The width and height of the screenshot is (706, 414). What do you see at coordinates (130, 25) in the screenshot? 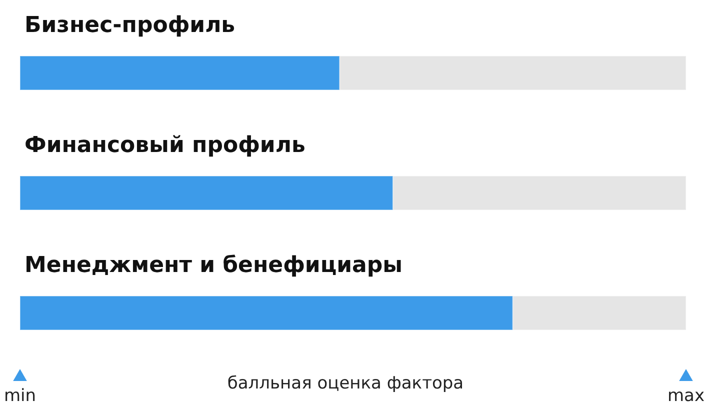
I see `y-tick-label: Бизнес-профиль` at bounding box center [130, 25].